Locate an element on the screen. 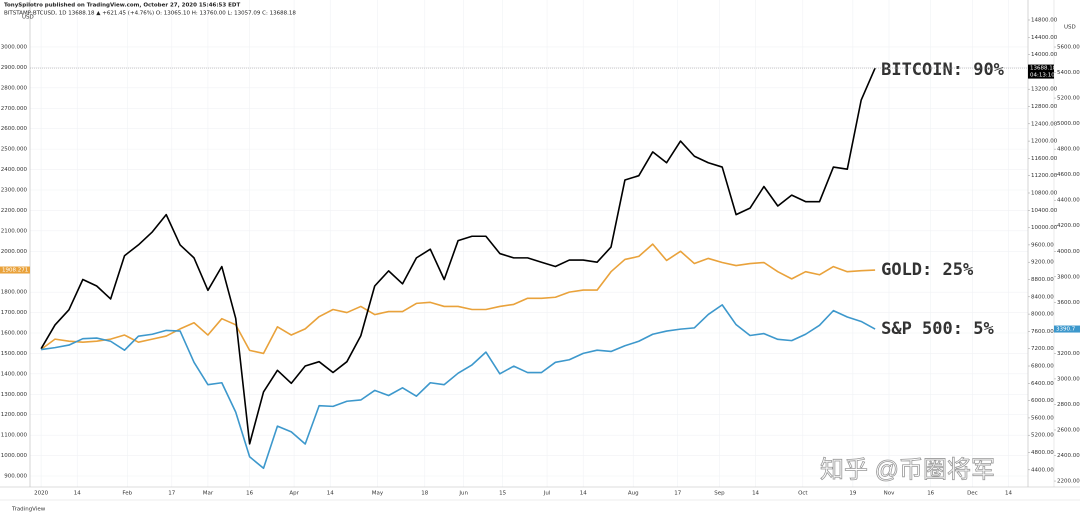 The width and height of the screenshot is (1080, 516). footer-brand: TradingView is located at coordinates (28, 510).